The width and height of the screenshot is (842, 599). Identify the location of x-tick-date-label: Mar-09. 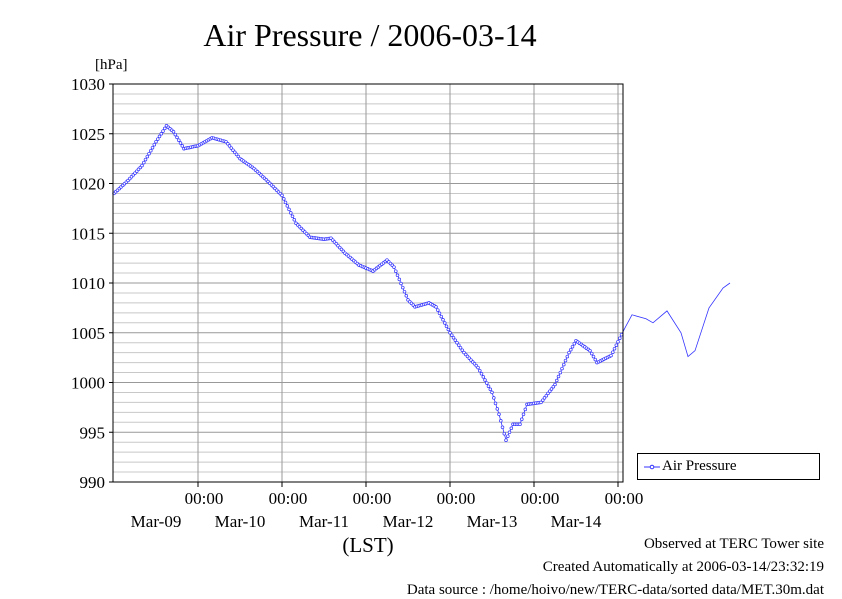
(156, 521).